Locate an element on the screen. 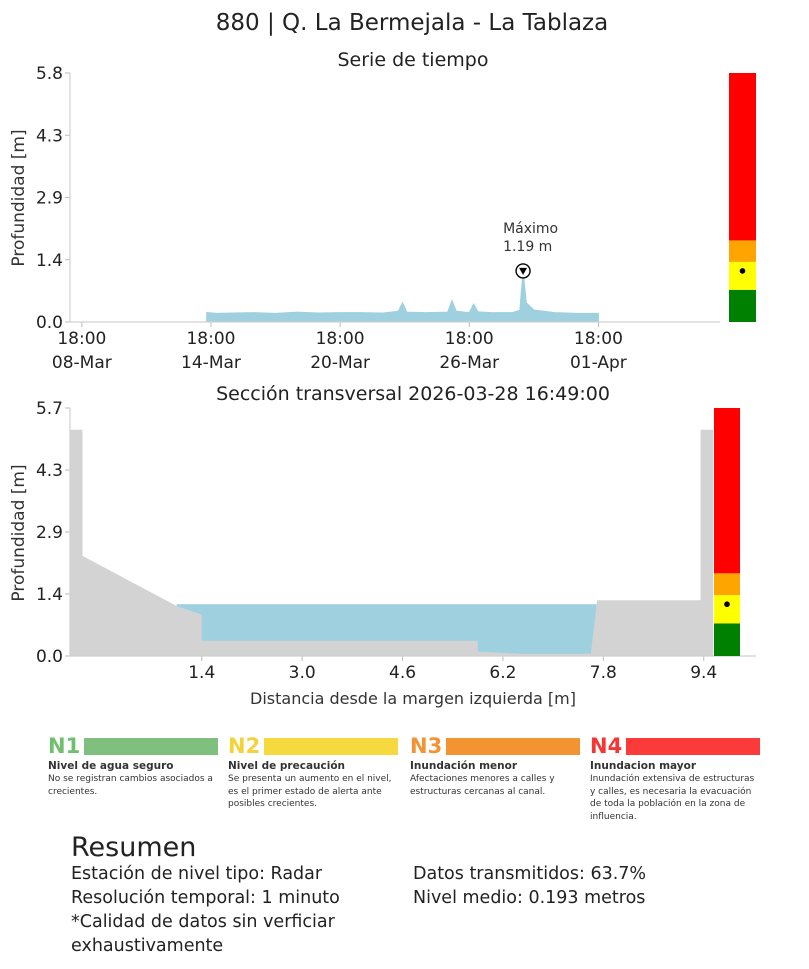 Image resolution: width=809 pixels, height=969 pixels. x-tick-label: 3.0 is located at coordinates (302, 673).